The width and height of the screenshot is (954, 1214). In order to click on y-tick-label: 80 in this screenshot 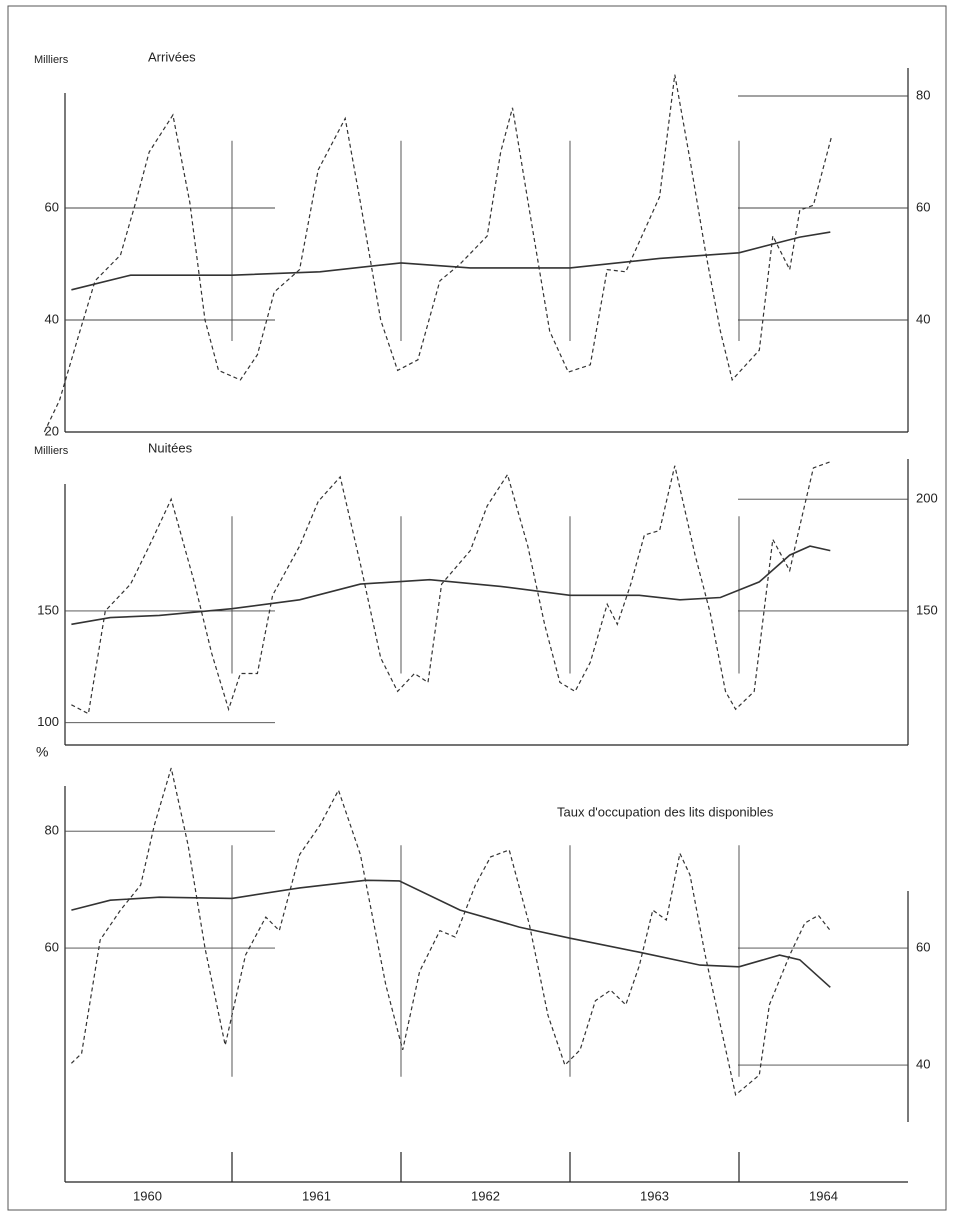, I will do `click(52, 830)`.